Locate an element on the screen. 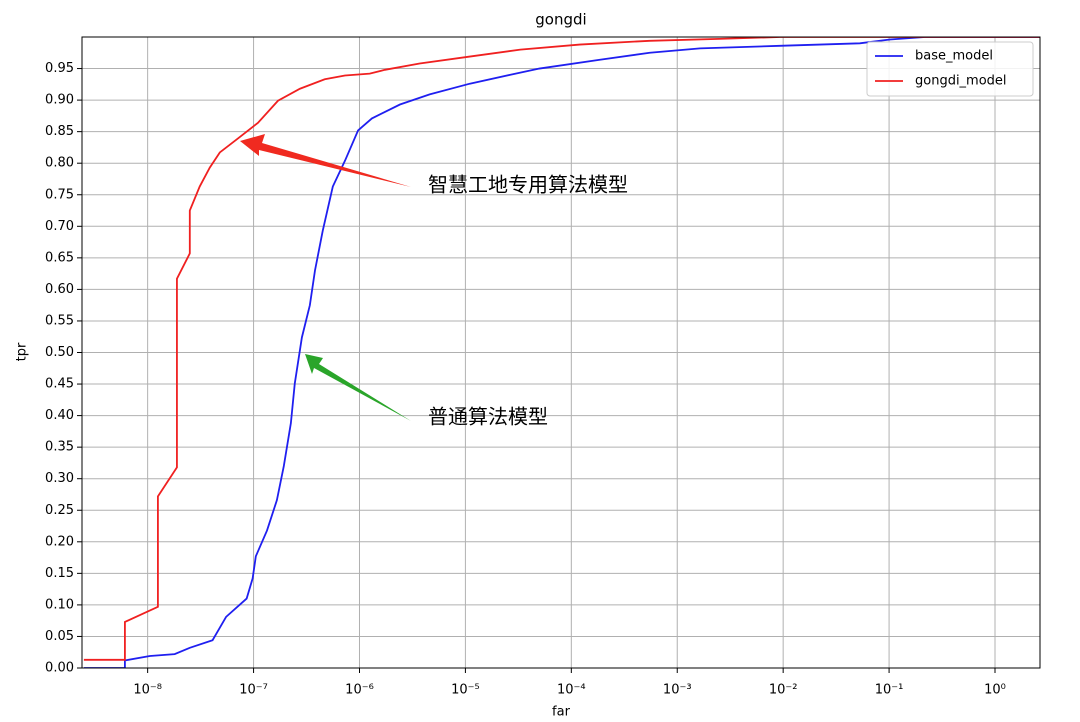 This screenshot has height=722, width=1080. y-tick-label: 0.10 is located at coordinates (59, 604).